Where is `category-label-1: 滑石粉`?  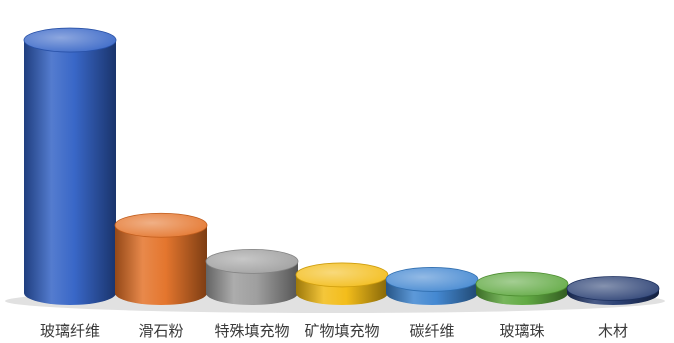 category-label-1: 滑石粉 is located at coordinates (160, 331).